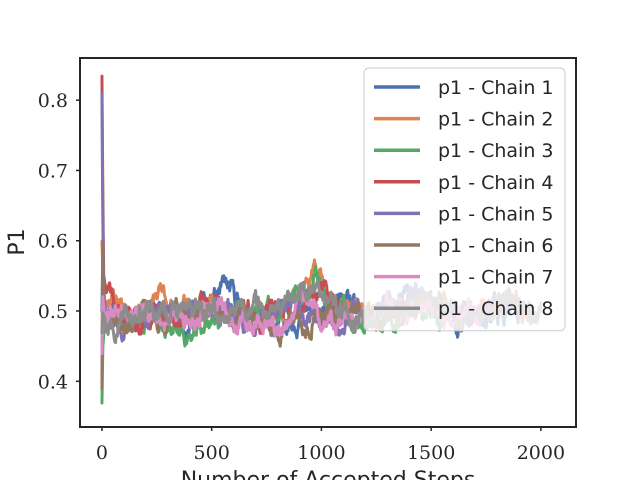 The height and width of the screenshot is (480, 640). What do you see at coordinates (53, 242) in the screenshot?
I see `y-tick-label: 0.6` at bounding box center [53, 242].